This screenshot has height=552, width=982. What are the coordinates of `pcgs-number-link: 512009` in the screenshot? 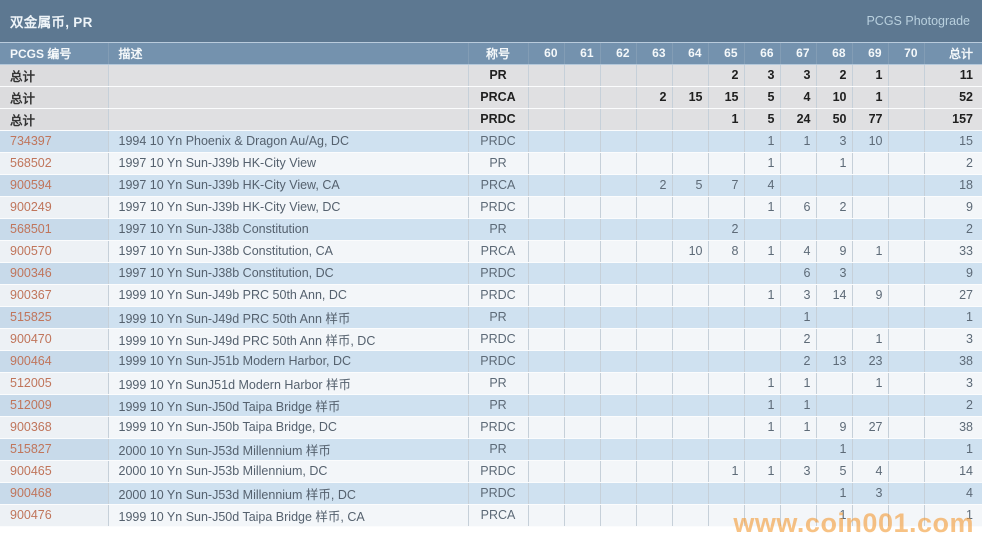 It's located at (31, 405).